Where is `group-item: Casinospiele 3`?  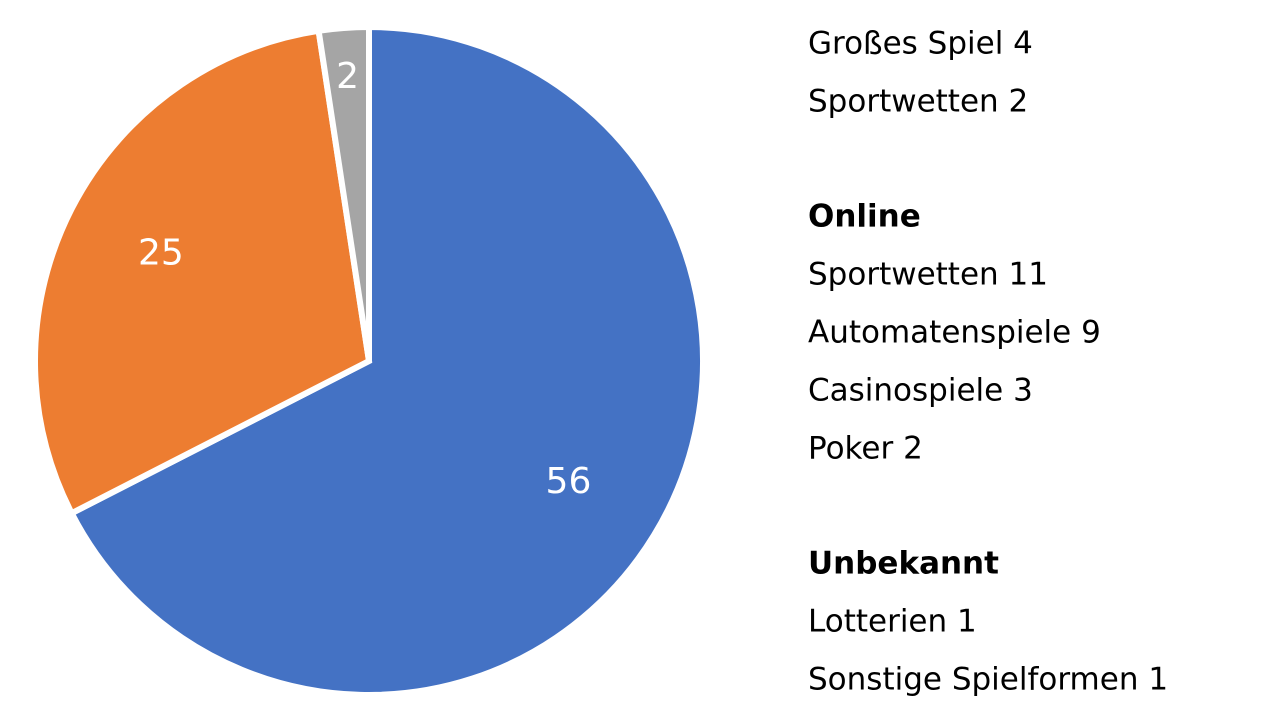 group-item: Casinospiele 3 is located at coordinates (920, 391).